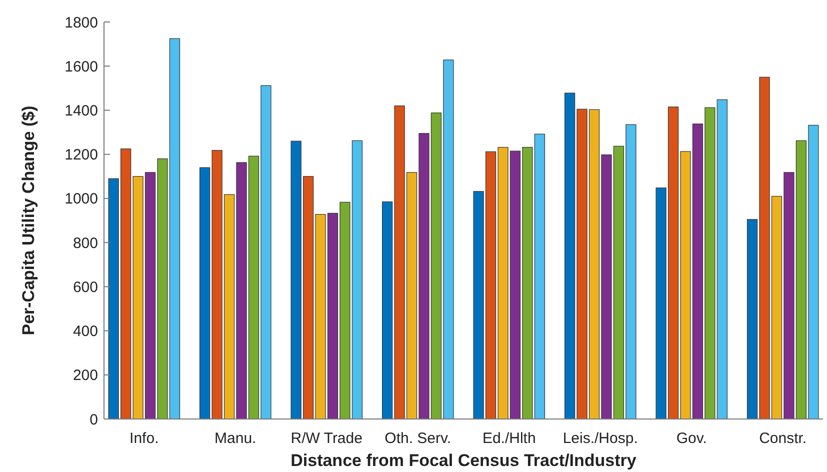  Describe the element at coordinates (28, 221) in the screenshot. I see `y-axis-title: Per-Capita Utility Change ($)` at that location.